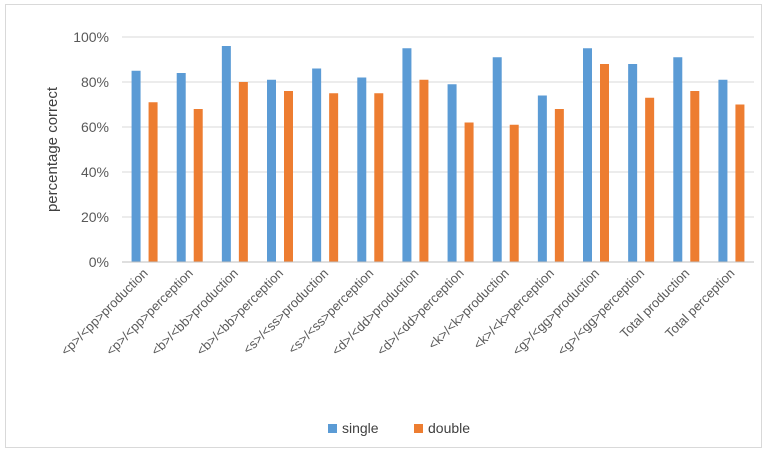  What do you see at coordinates (104, 312) in the screenshot?
I see `category-label: <p>/<pp>production` at bounding box center [104, 312].